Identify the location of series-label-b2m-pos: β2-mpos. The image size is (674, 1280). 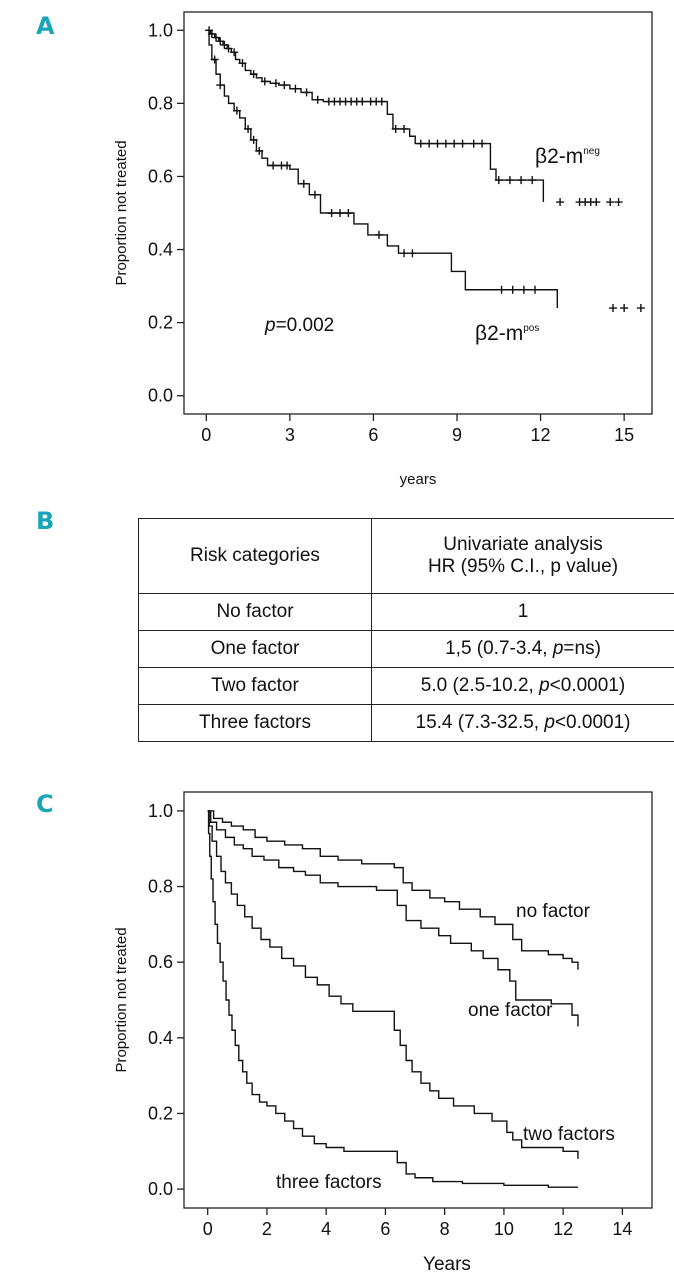
(507, 333).